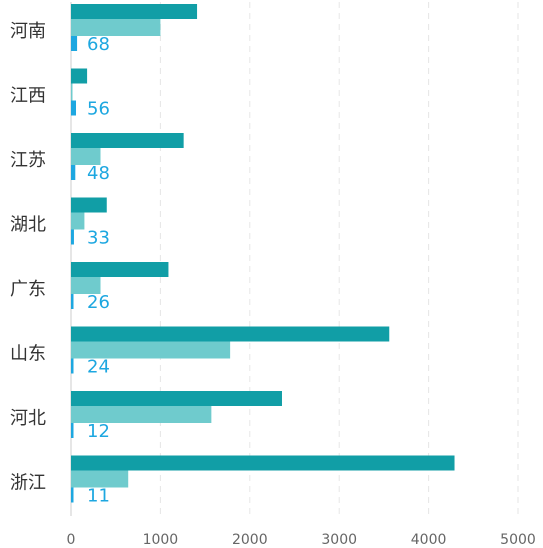  What do you see at coordinates (98, 238) in the screenshot?
I see `data-label: 33` at bounding box center [98, 238].